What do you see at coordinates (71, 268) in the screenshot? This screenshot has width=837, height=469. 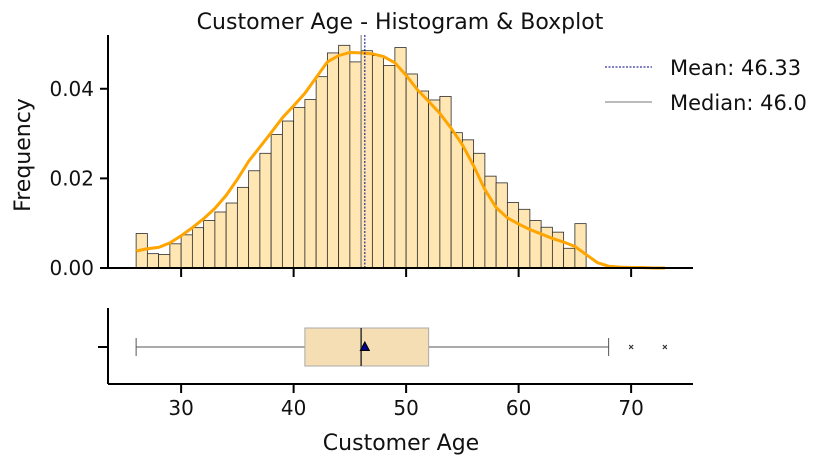 I see `y-tick-label: 0.00` at bounding box center [71, 268].